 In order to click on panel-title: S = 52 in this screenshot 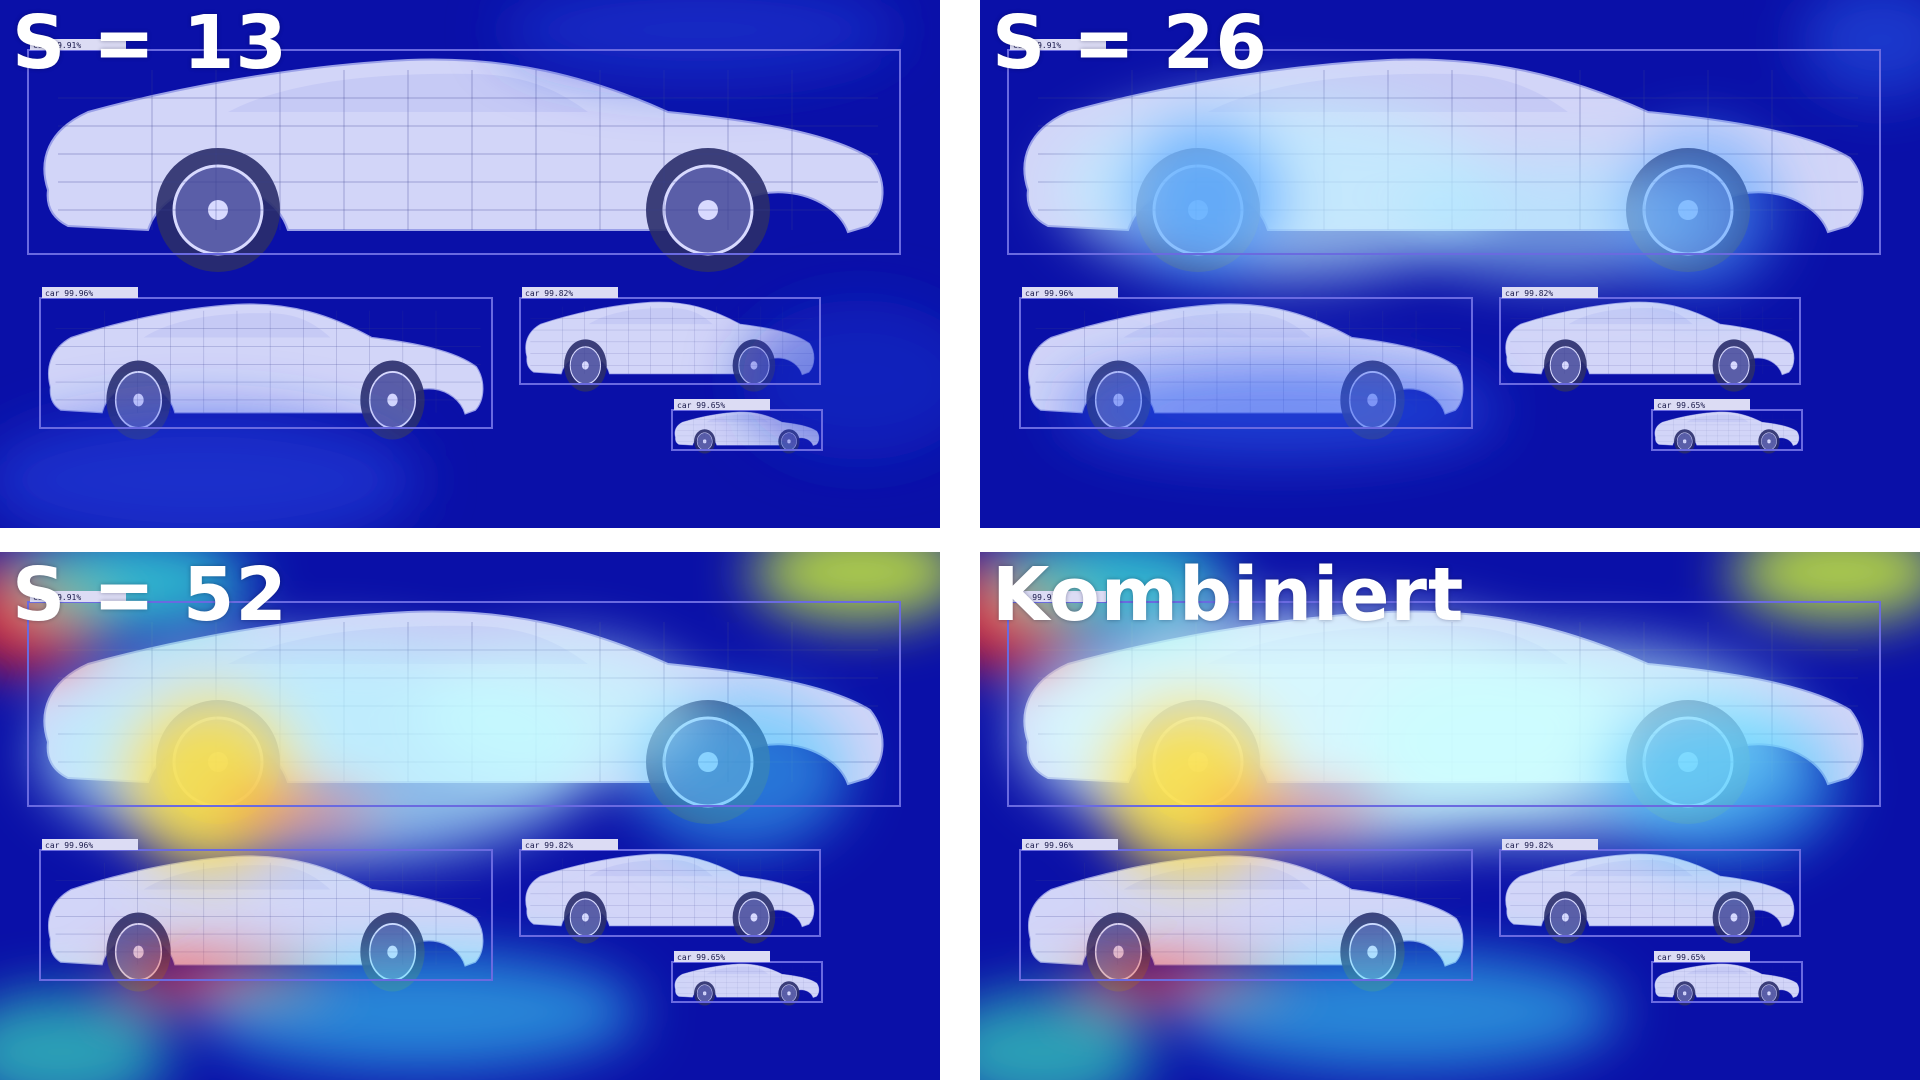, I will do `click(150, 595)`.